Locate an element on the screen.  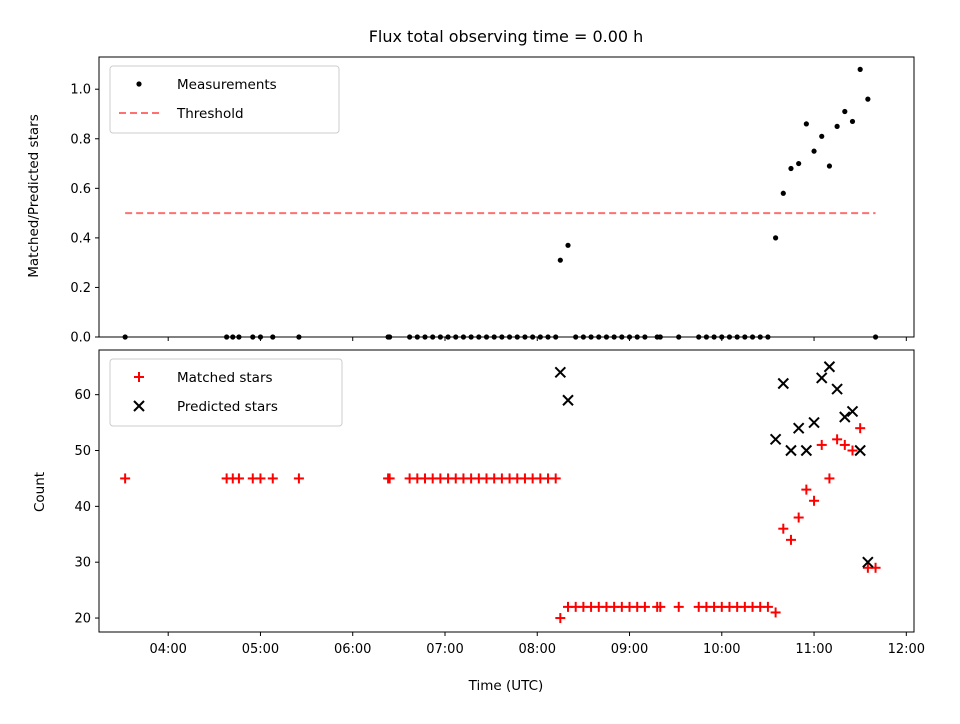
y-tick-label: 0.6 is located at coordinates (80, 189).